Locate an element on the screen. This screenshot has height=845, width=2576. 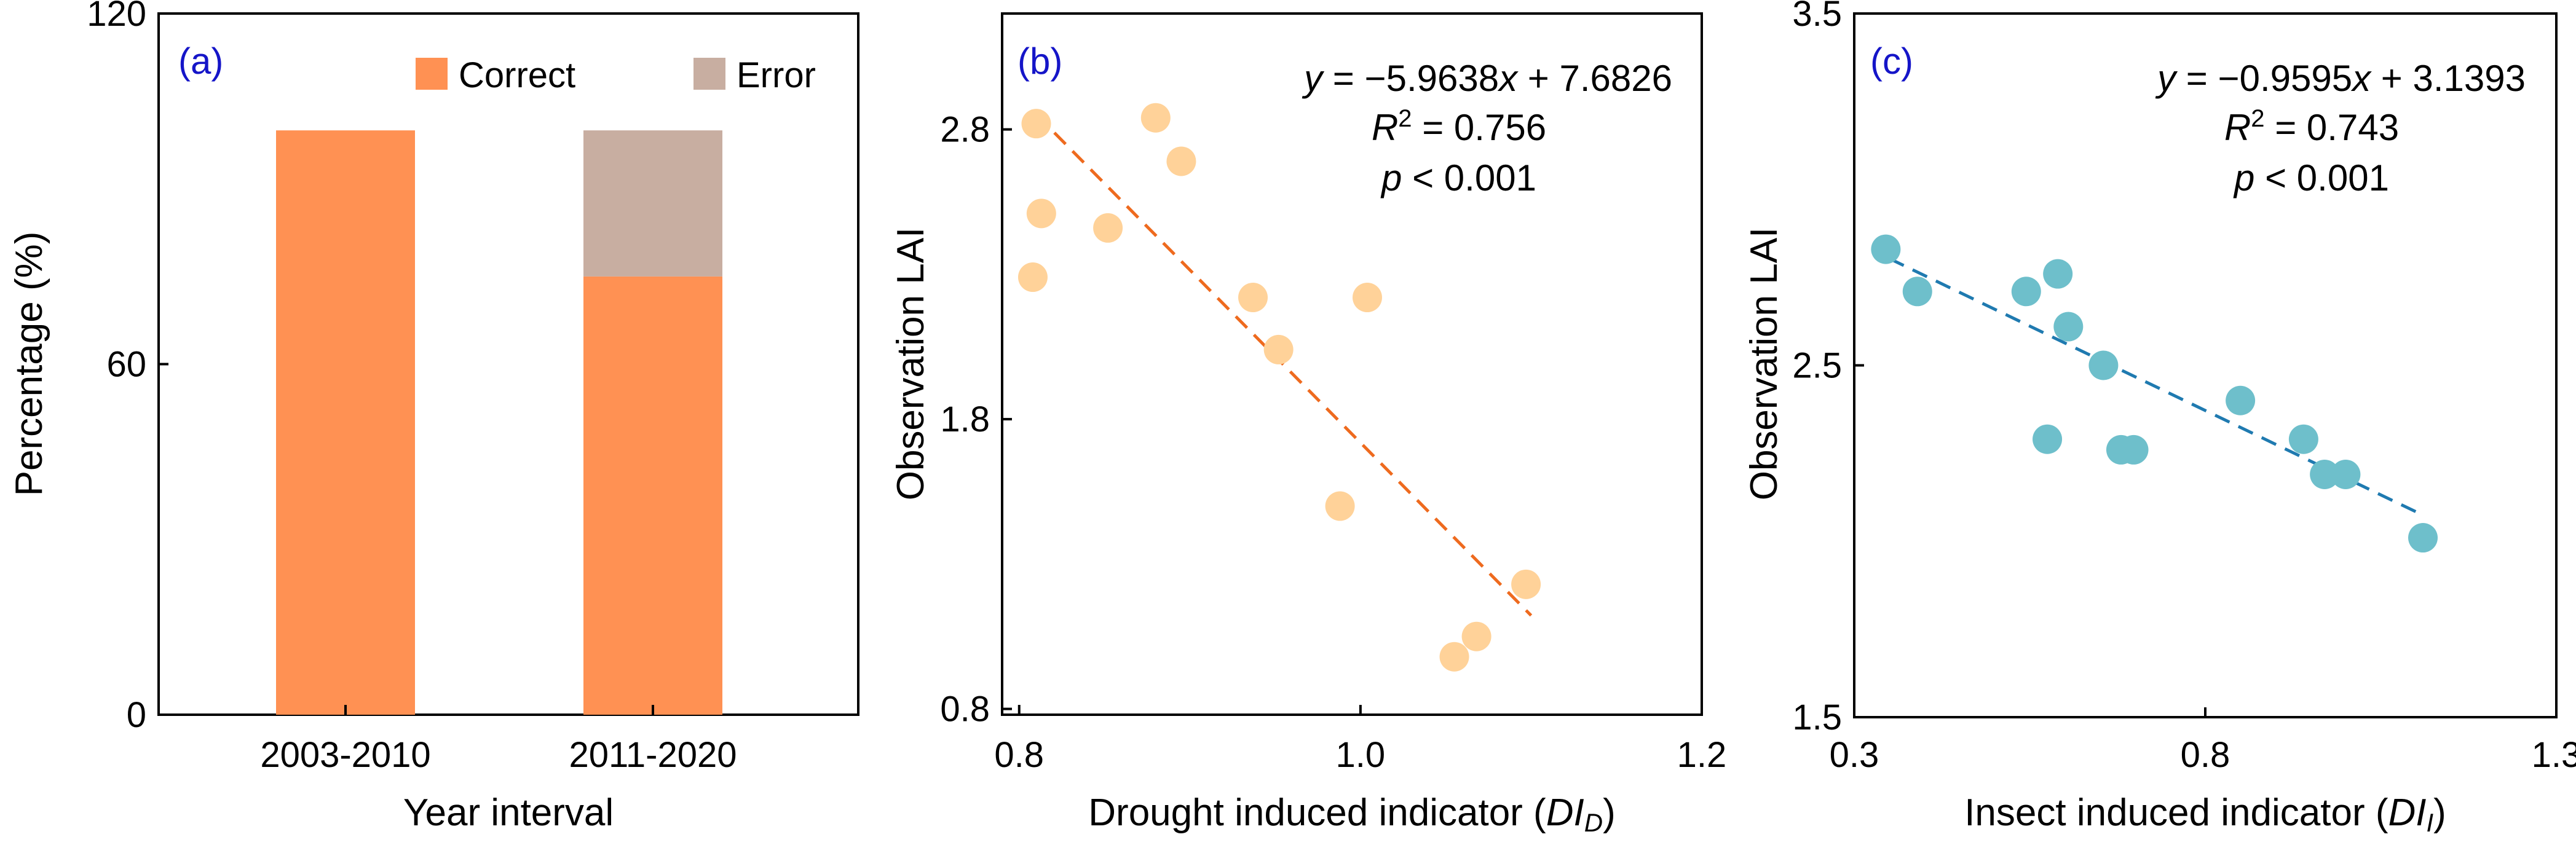
r2-value-b: = 0.756 is located at coordinates (1479, 127).